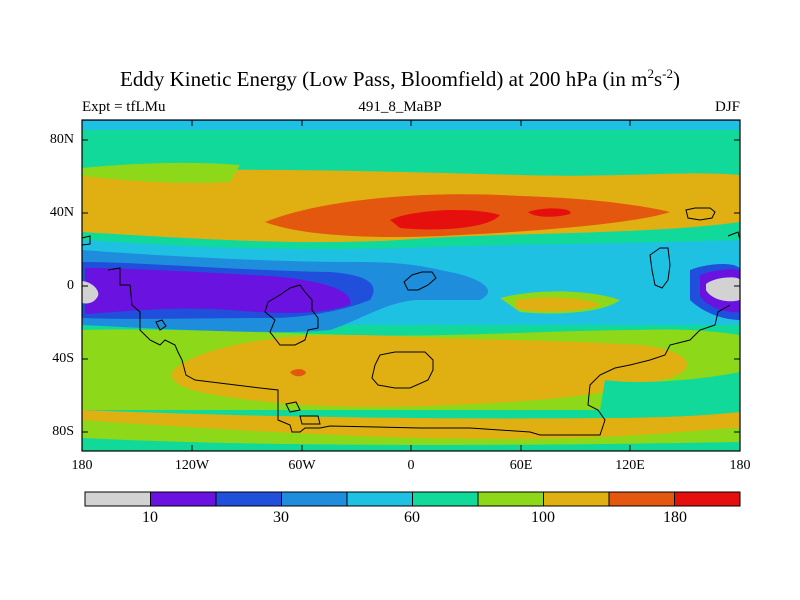 Image resolution: width=800 pixels, height=600 pixels. What do you see at coordinates (630, 465) in the screenshot?
I see `x-label-120e: 120E` at bounding box center [630, 465].